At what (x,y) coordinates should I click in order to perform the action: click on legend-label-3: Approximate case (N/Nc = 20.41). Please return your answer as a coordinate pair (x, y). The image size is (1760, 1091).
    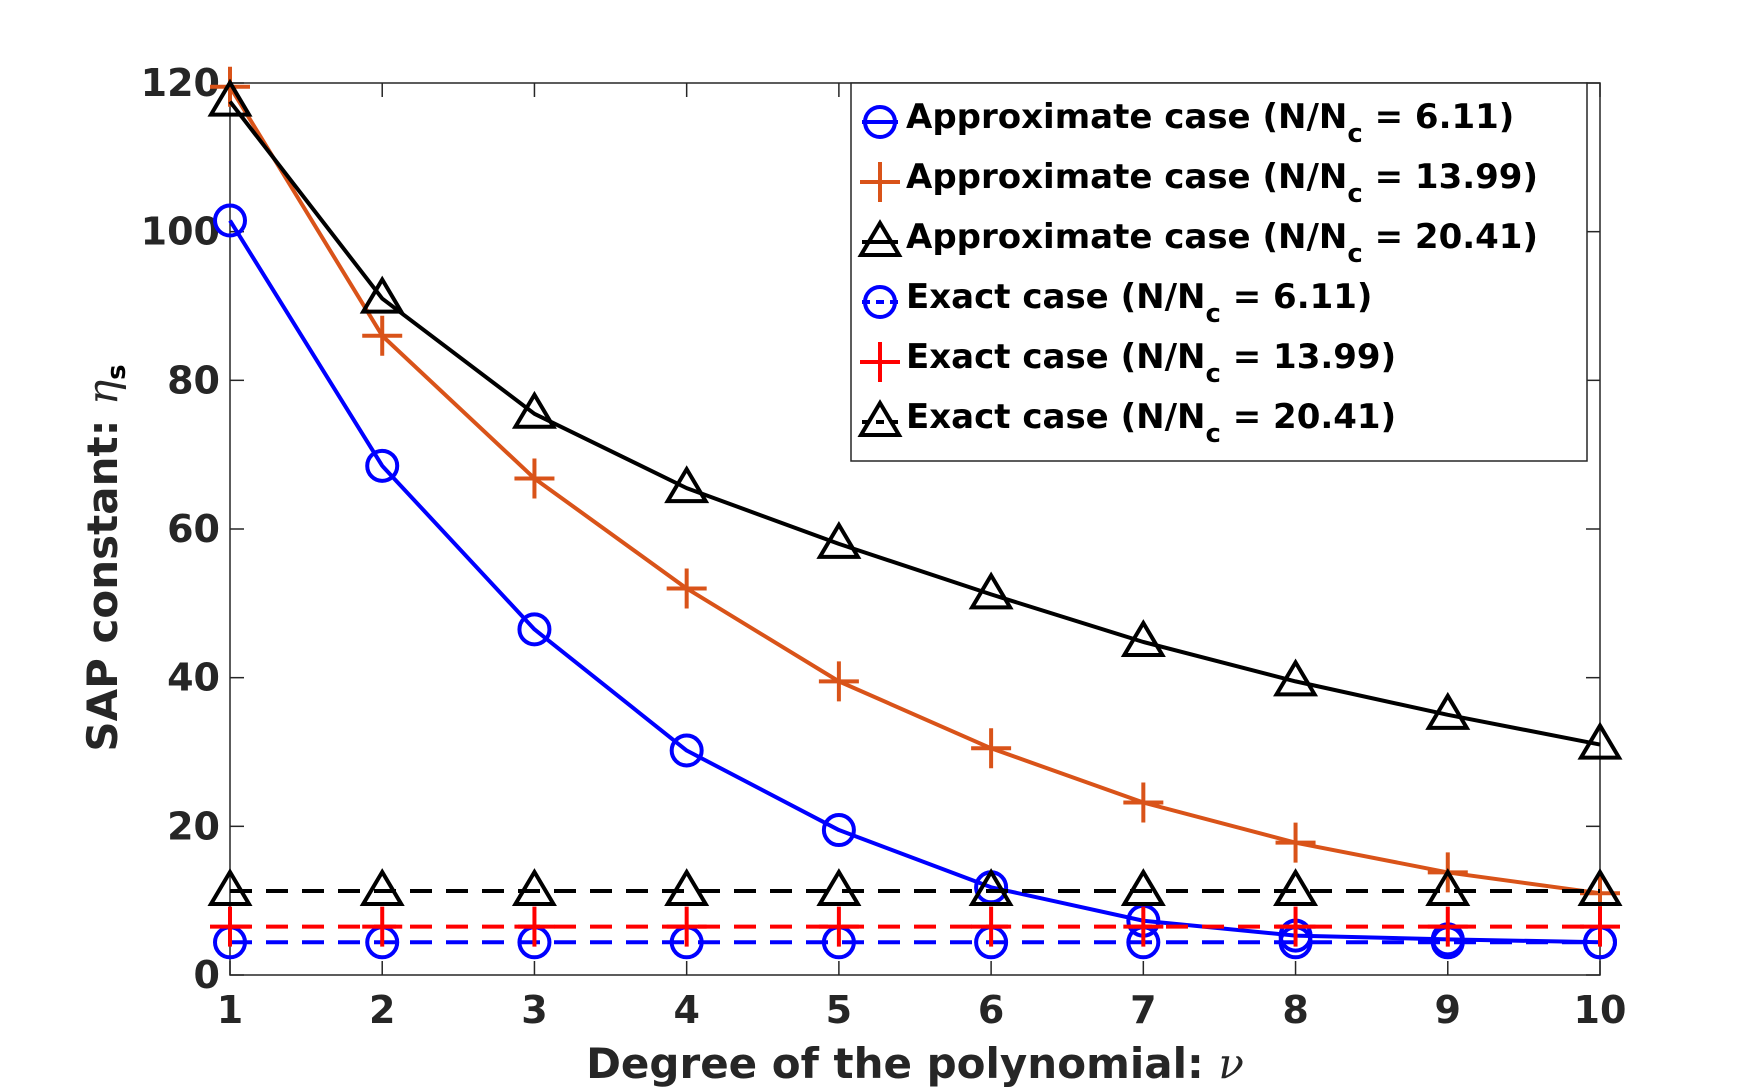
    Looking at the image, I should click on (1222, 243).